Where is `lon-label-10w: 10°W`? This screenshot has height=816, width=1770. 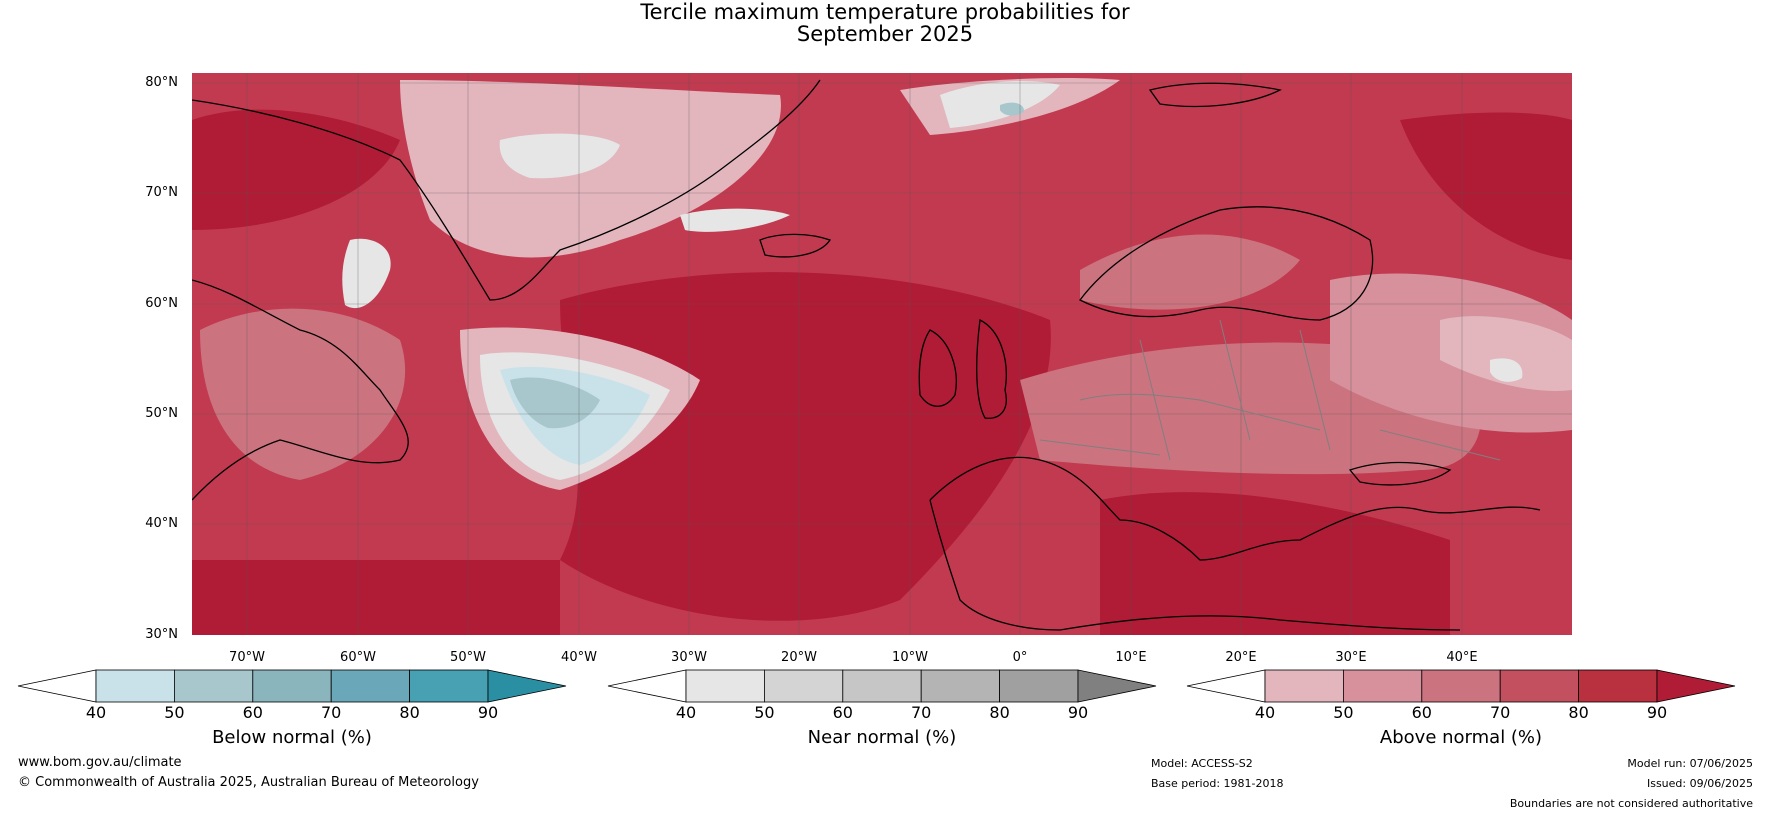
lon-label-10w: 10°W is located at coordinates (910, 657).